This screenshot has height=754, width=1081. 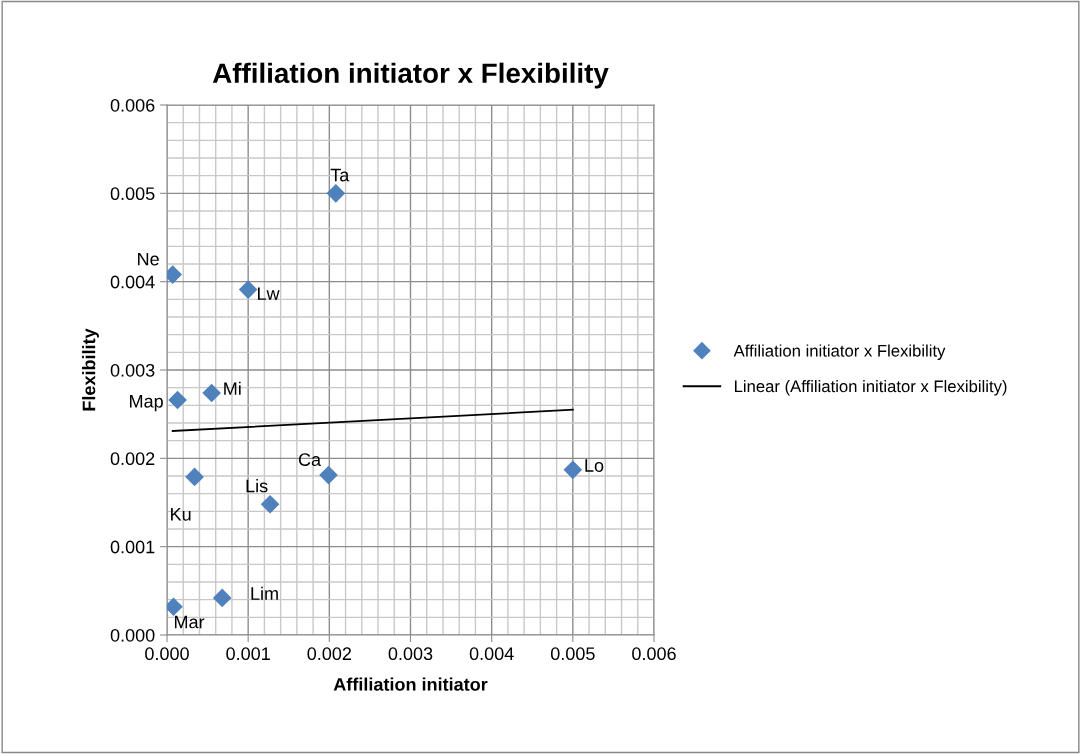 What do you see at coordinates (572, 654) in the screenshot?
I see `x-tick-label: 0.005` at bounding box center [572, 654].